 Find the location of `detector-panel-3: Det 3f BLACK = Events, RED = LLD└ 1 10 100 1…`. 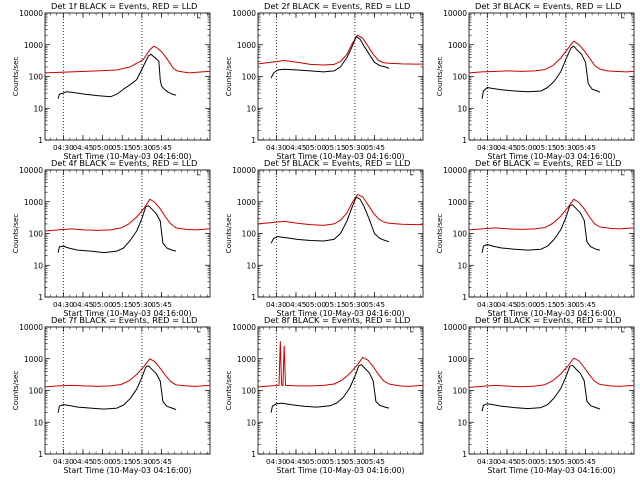

detector-panel-3: Det 3f BLACK = Events, RED = LLD└ 1 10 100 1… is located at coordinates (535, 81).